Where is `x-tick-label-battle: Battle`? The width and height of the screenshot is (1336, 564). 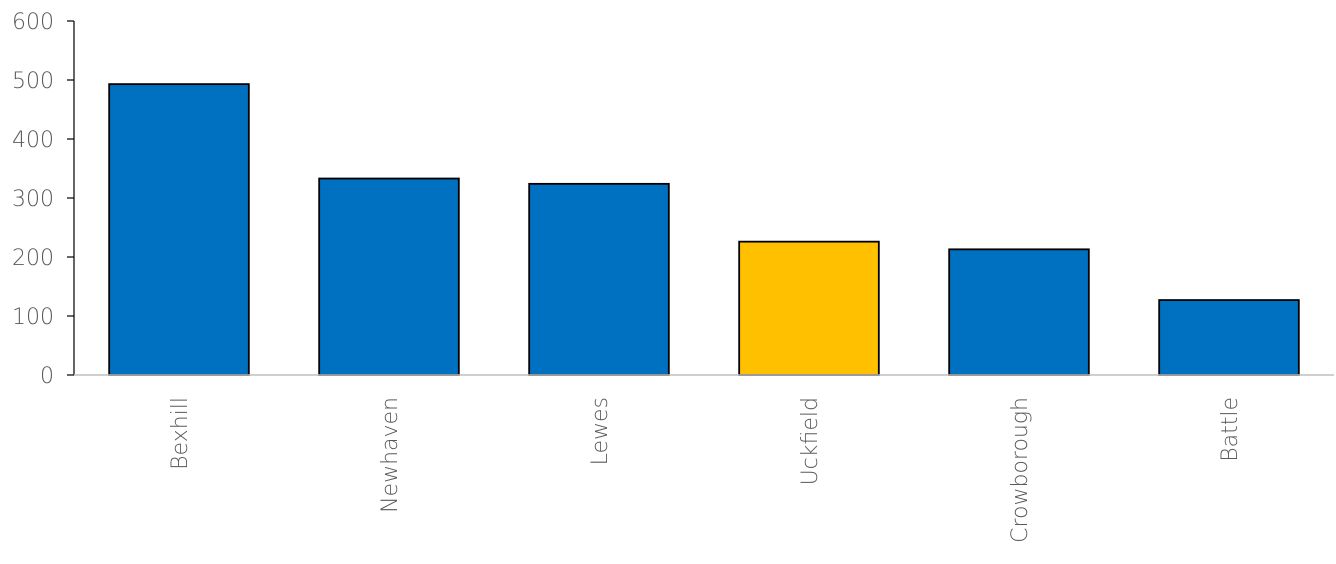
x-tick-label-battle: Battle is located at coordinates (1230, 429).